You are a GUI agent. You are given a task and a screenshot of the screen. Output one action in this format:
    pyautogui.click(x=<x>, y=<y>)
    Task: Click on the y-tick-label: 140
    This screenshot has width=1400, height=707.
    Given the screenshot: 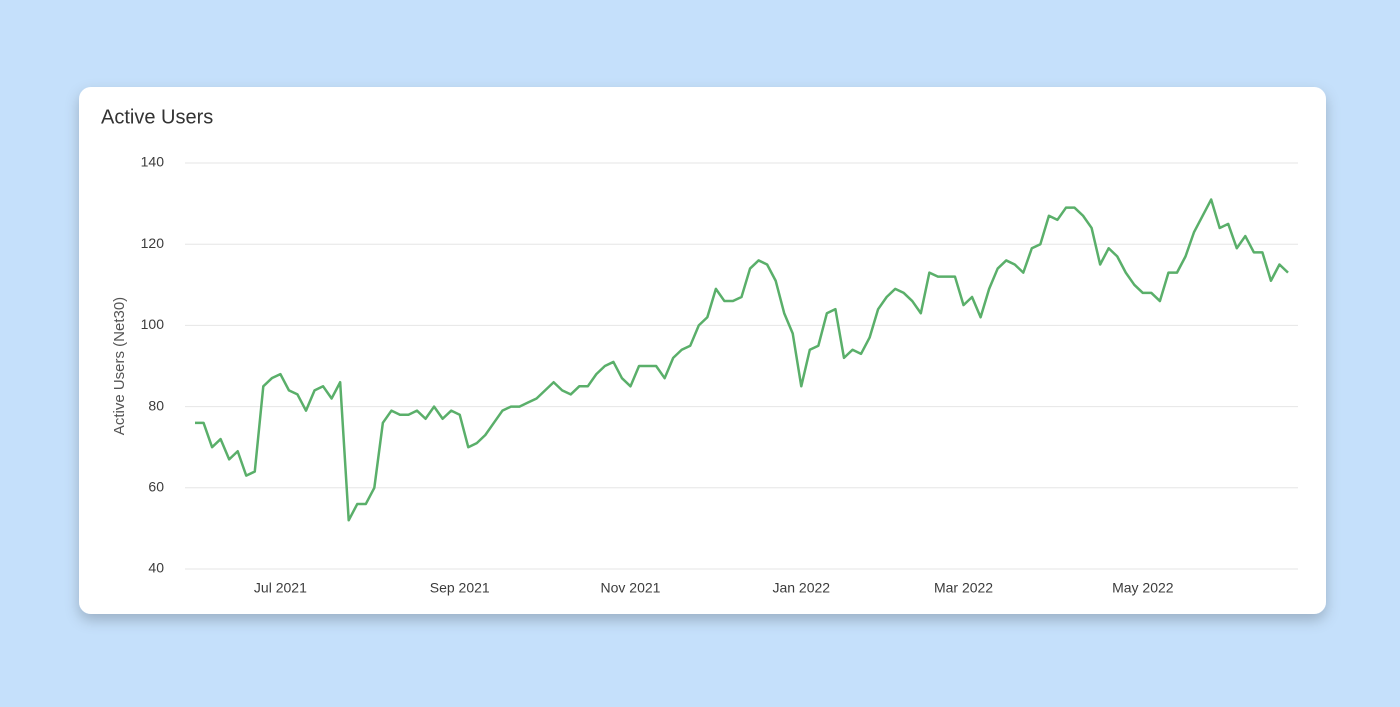 What is the action you would take?
    pyautogui.click(x=153, y=162)
    